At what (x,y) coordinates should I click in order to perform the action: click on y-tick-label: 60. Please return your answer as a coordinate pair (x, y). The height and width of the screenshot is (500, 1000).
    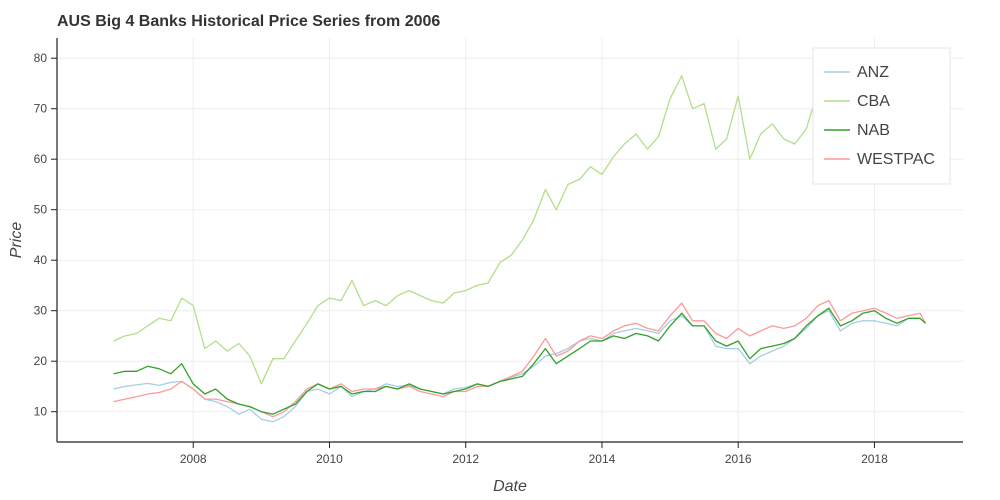
    Looking at the image, I should click on (41, 159).